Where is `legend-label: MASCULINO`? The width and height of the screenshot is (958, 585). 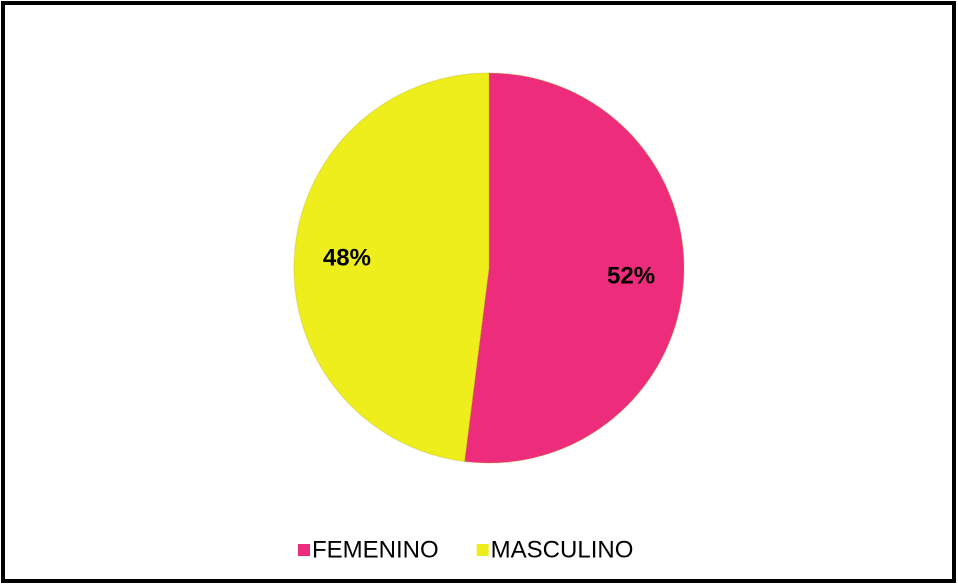 legend-label: MASCULINO is located at coordinates (562, 549).